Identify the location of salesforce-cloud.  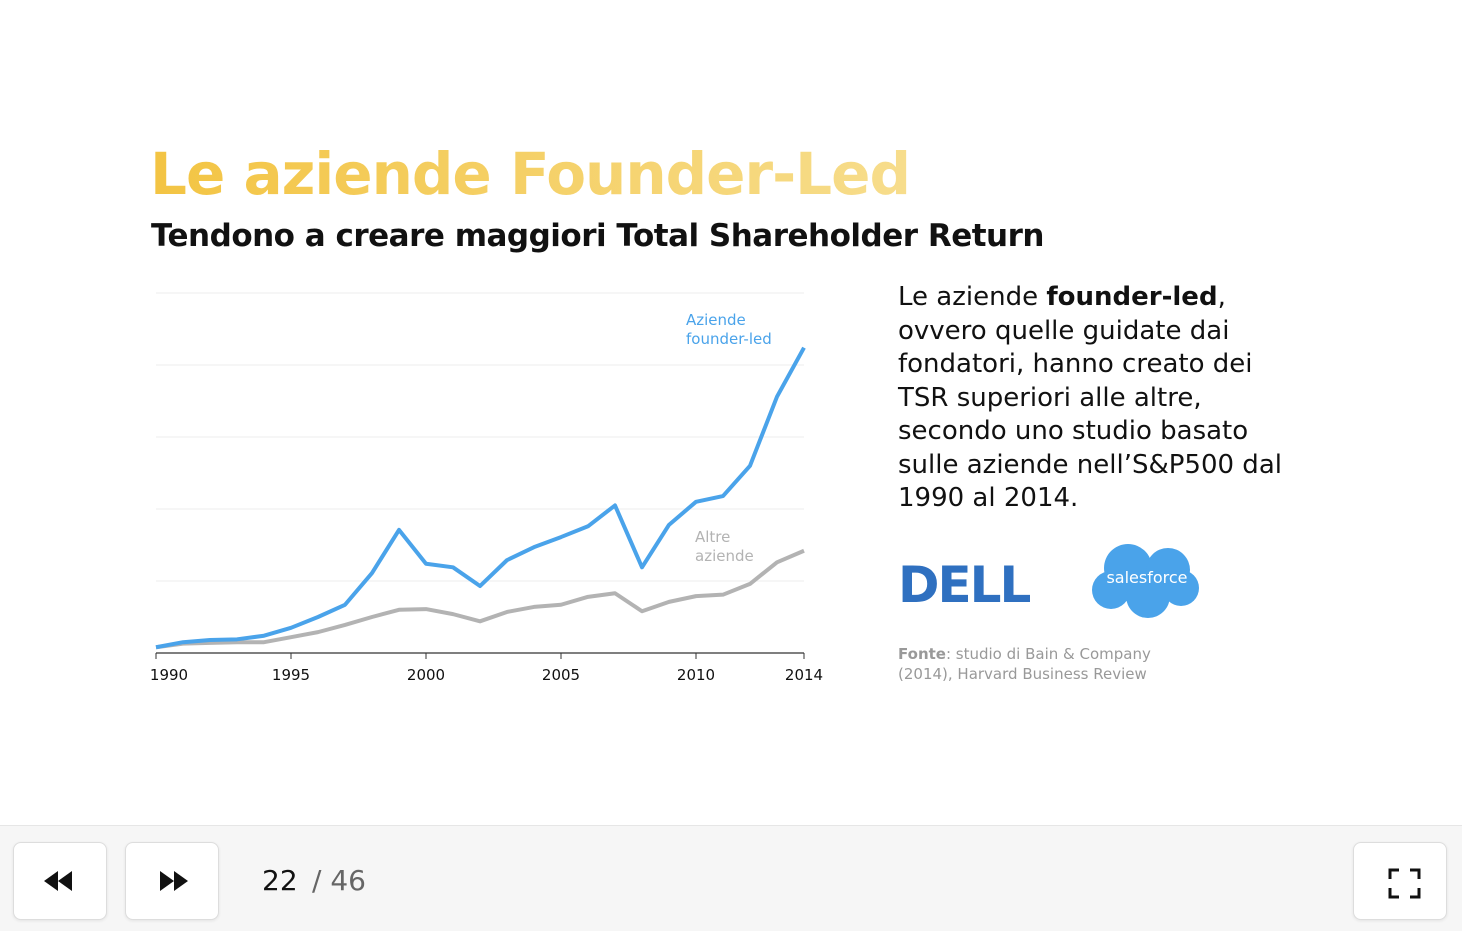
(1145, 581).